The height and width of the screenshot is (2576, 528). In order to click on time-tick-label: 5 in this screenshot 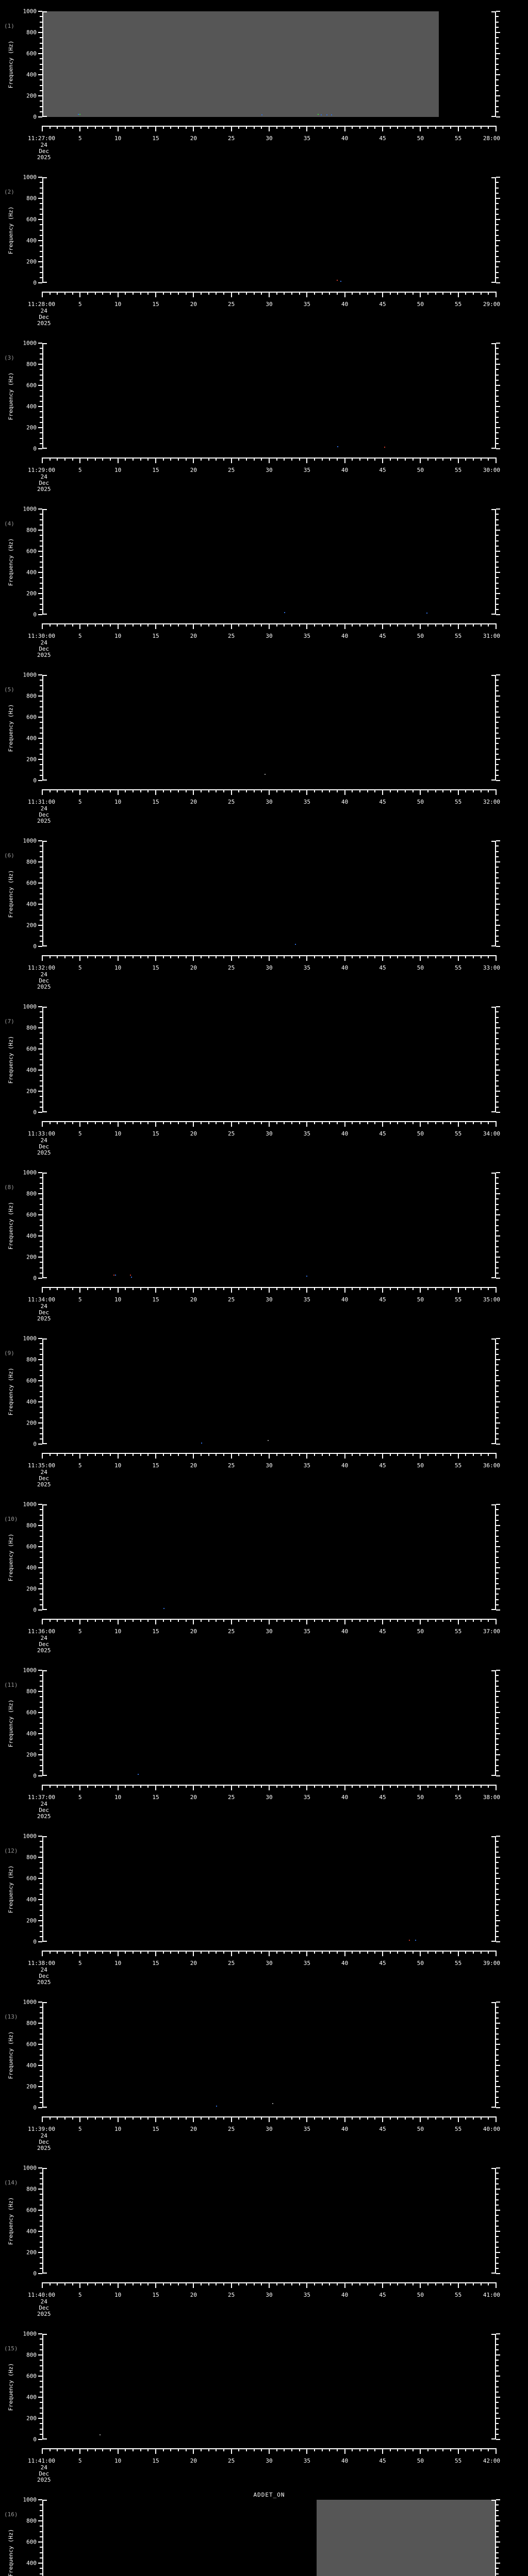, I will do `click(80, 1797)`.